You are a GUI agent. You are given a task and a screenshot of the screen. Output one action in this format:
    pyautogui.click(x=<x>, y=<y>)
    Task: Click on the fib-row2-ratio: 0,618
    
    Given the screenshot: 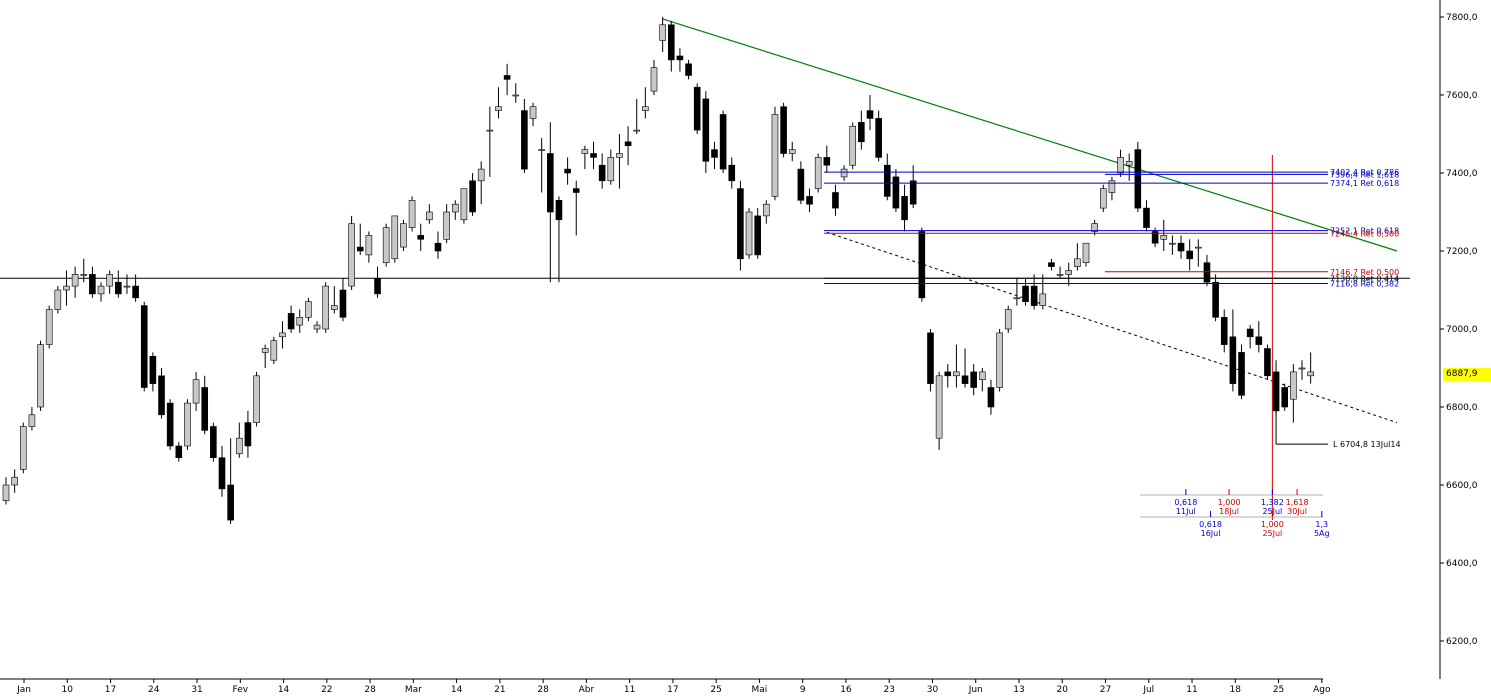 What is the action you would take?
    pyautogui.click(x=1210, y=524)
    